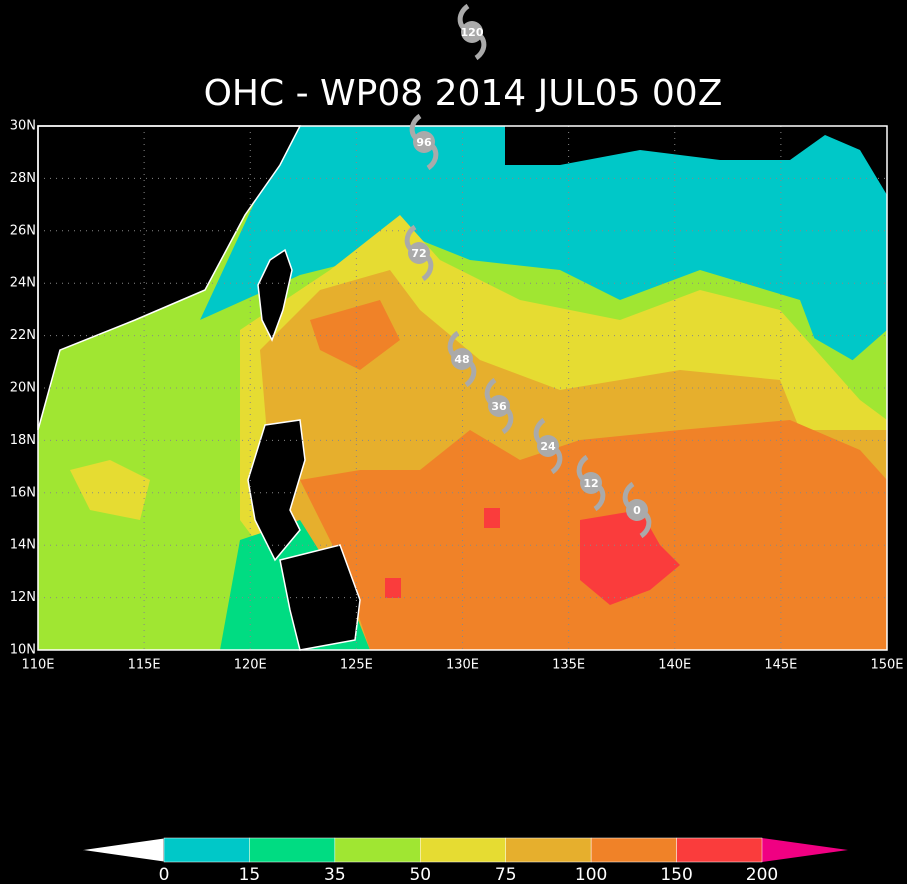 Image resolution: width=907 pixels, height=884 pixels. I want to click on y-tick-label: 20N, so click(23, 388).